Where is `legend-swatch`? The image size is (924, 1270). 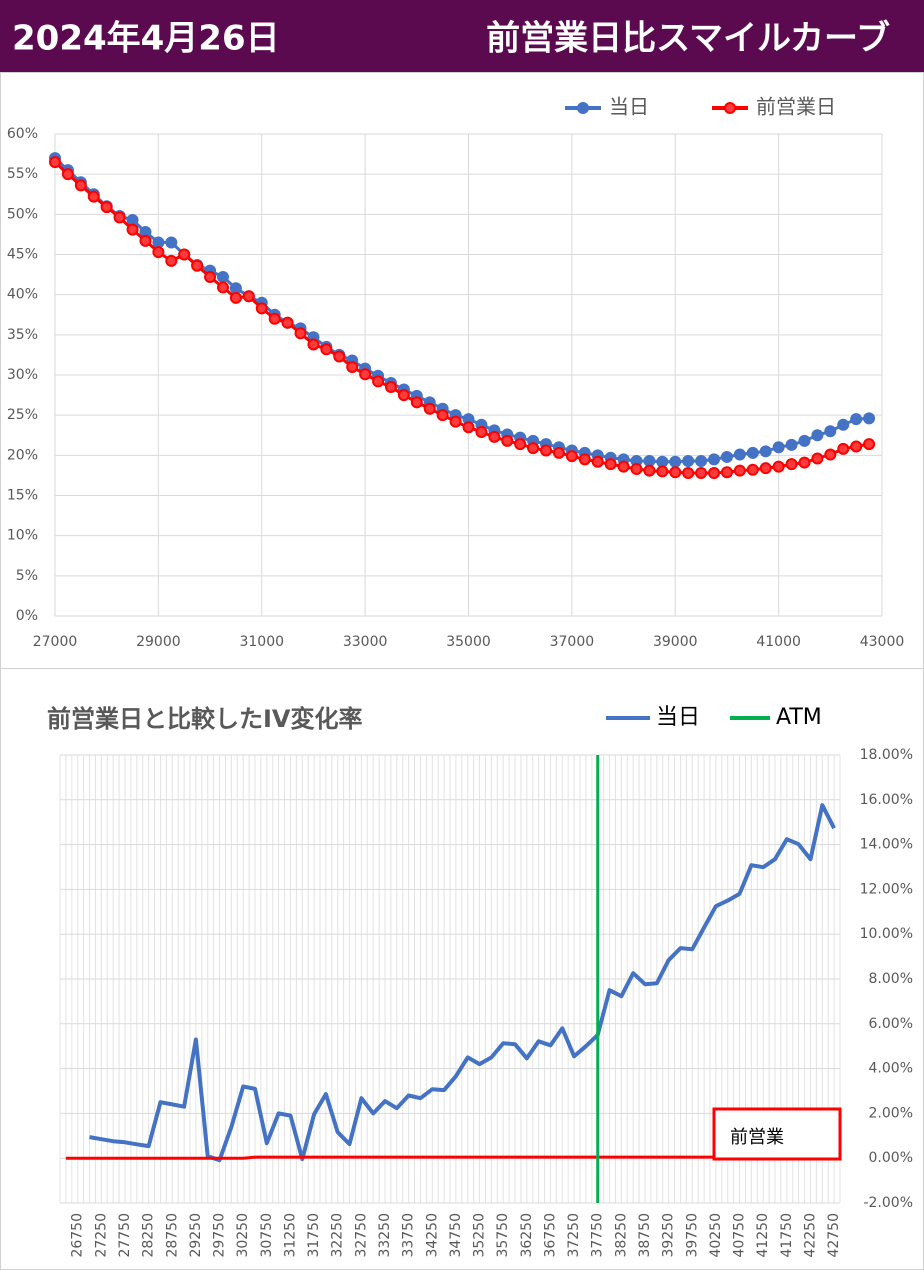 legend-swatch is located at coordinates (730, 108).